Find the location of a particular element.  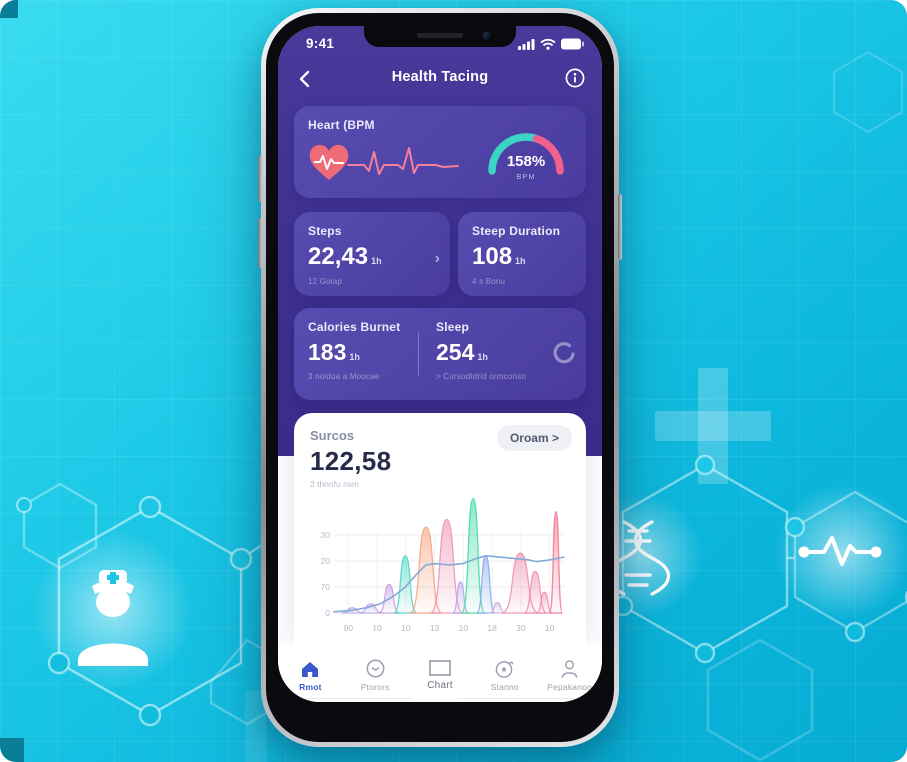

svg-text: 90 is located at coordinates (349, 628).